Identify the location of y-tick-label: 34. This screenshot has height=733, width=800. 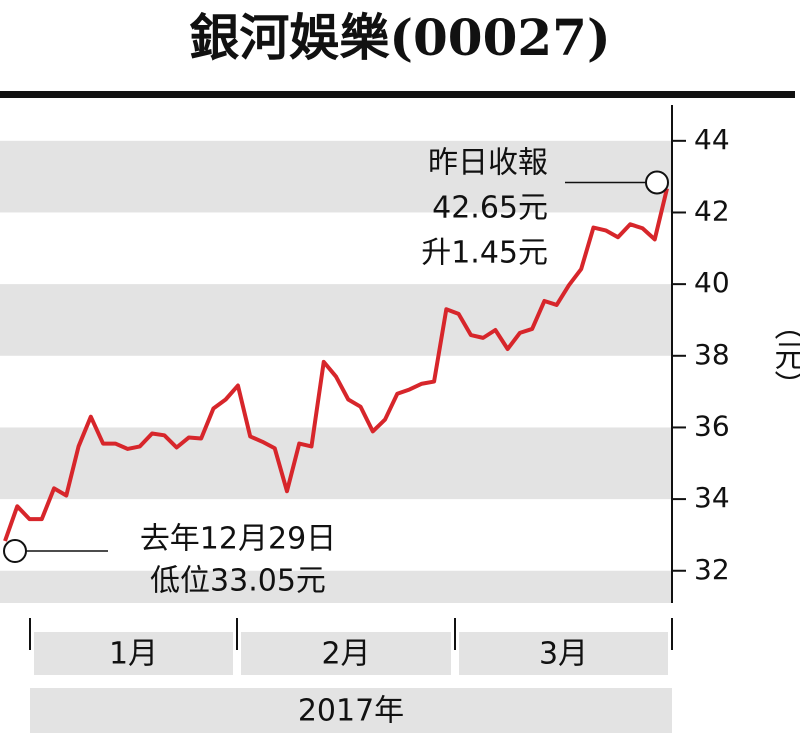
(712, 497).